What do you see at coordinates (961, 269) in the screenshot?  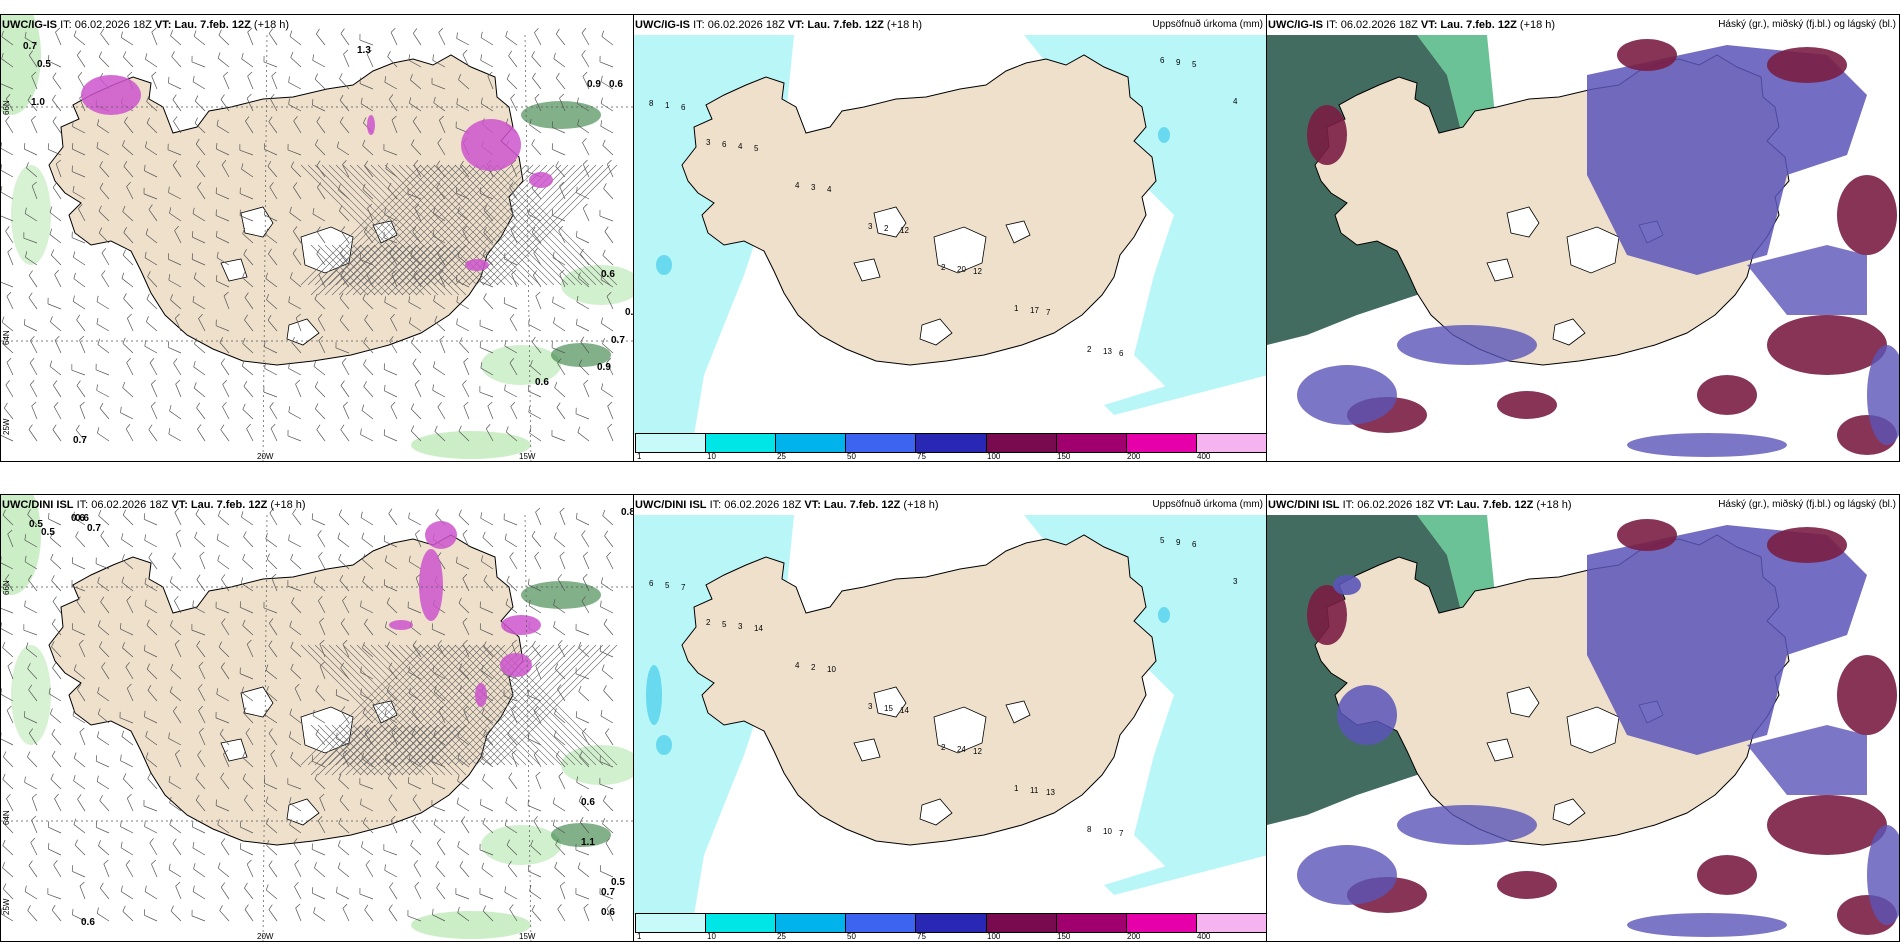 I see `value-label: 20` at bounding box center [961, 269].